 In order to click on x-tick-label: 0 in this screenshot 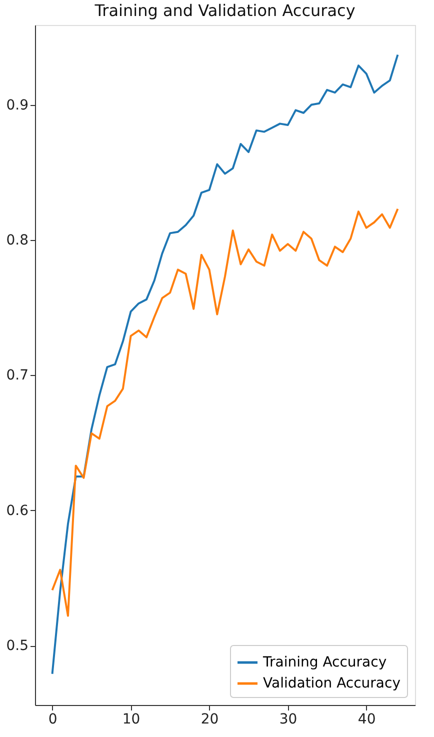, I will do `click(53, 720)`.